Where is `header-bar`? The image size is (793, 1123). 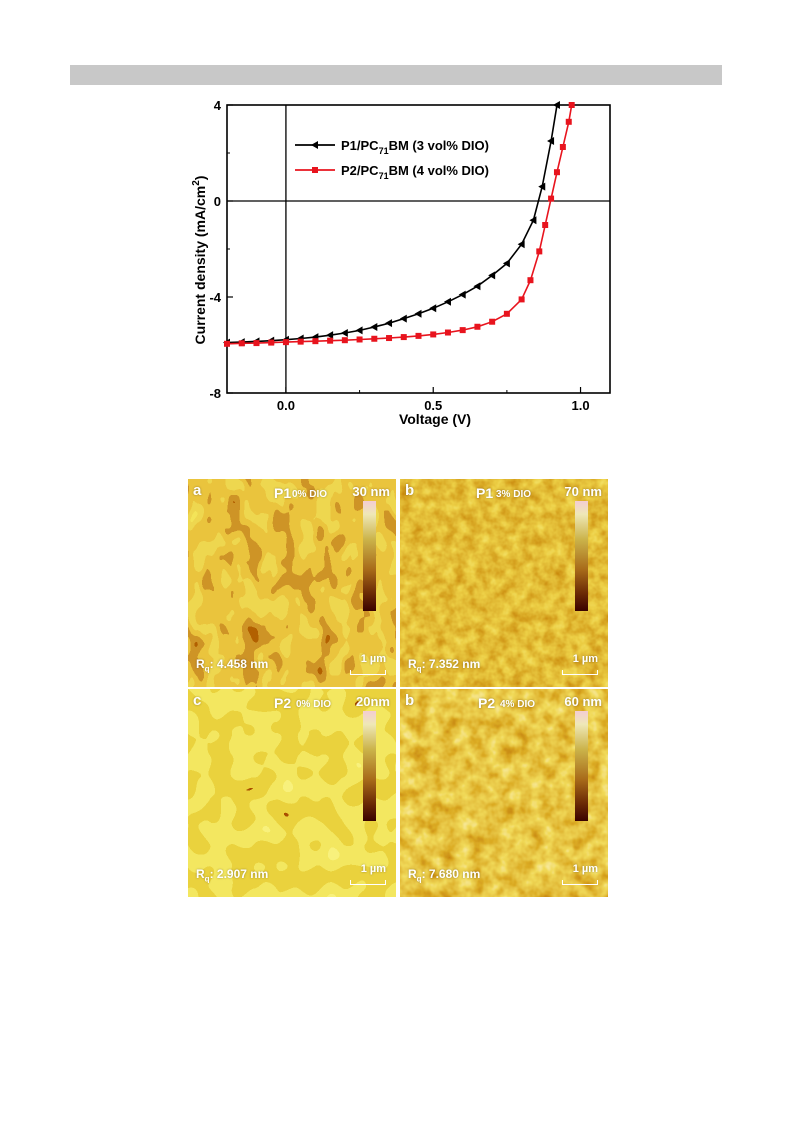 header-bar is located at coordinates (396, 75).